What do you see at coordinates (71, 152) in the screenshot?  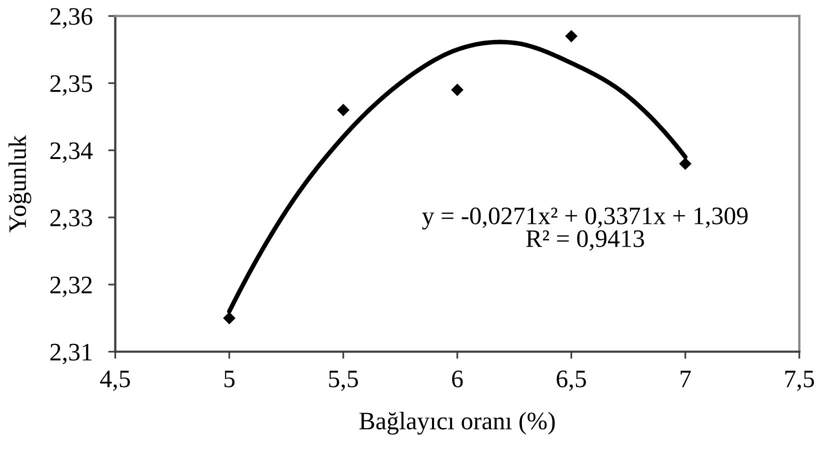 I see `y-tick-label: 2,34` at bounding box center [71, 152].